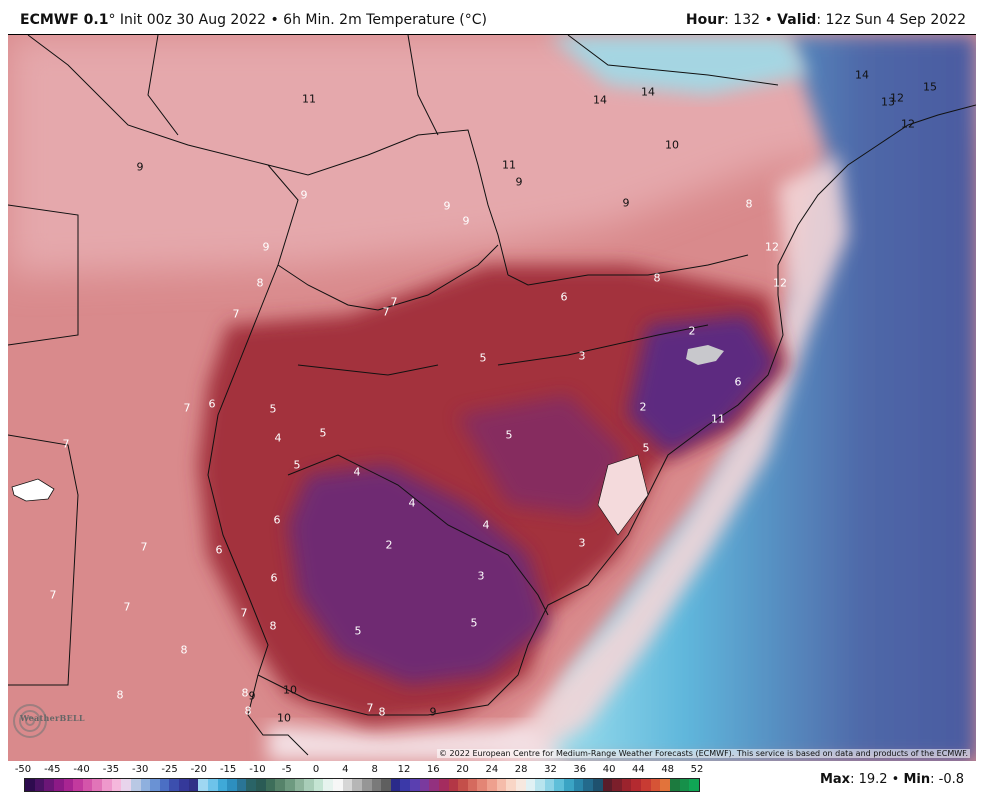 This screenshot has height=808, width=984. What do you see at coordinates (33, 490) in the screenshot?
I see `lake` at bounding box center [33, 490].